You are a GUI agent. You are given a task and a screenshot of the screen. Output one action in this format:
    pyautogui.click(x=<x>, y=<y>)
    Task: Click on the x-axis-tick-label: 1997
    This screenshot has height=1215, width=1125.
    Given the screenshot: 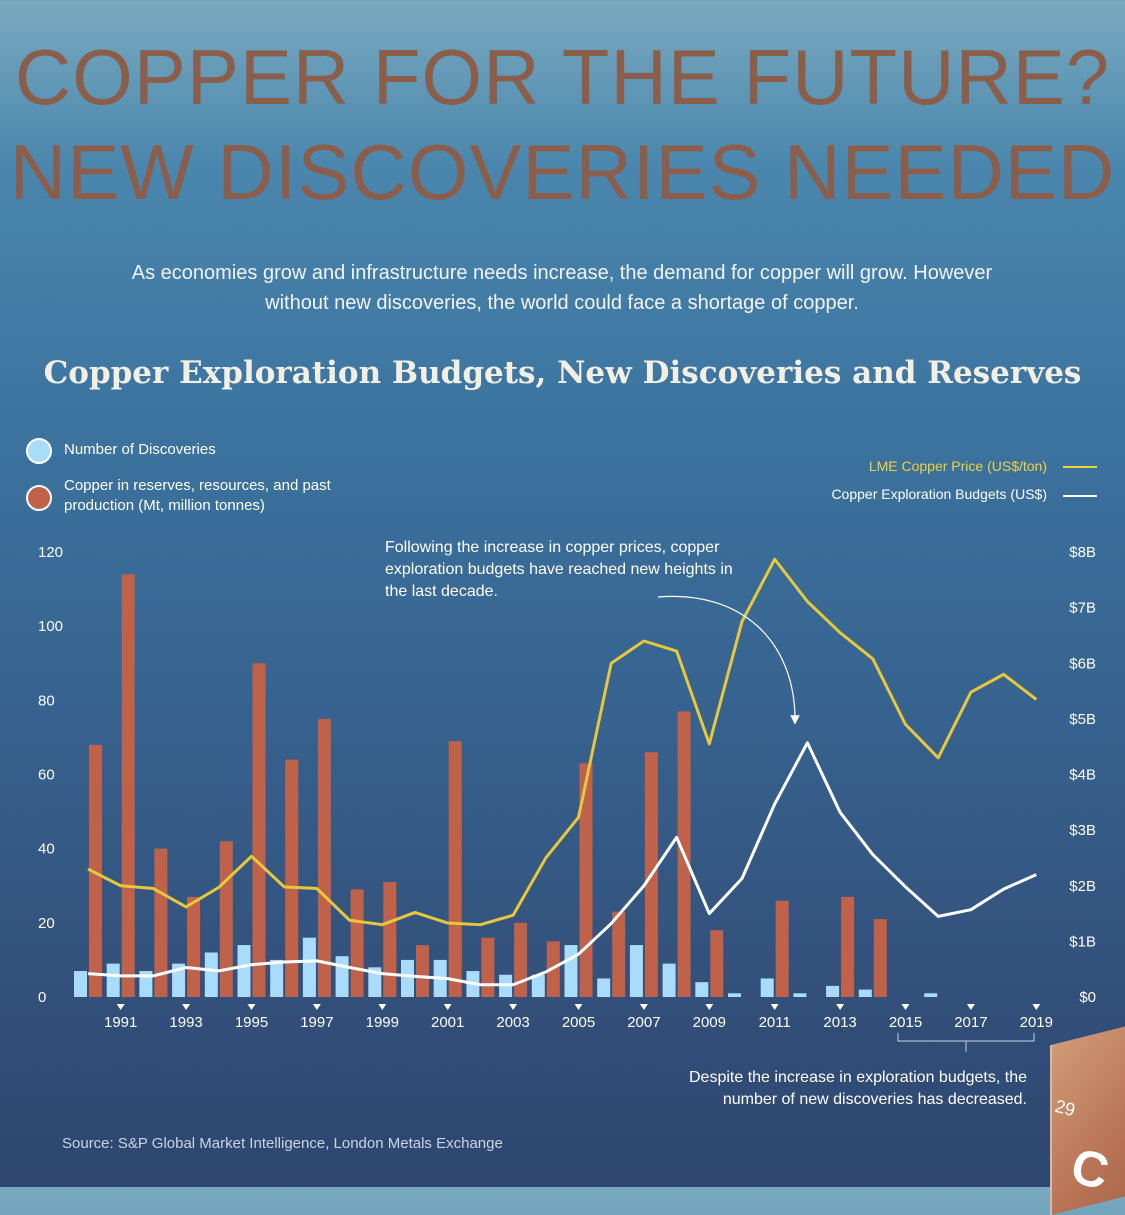 What is the action you would take?
    pyautogui.click(x=316, y=1022)
    